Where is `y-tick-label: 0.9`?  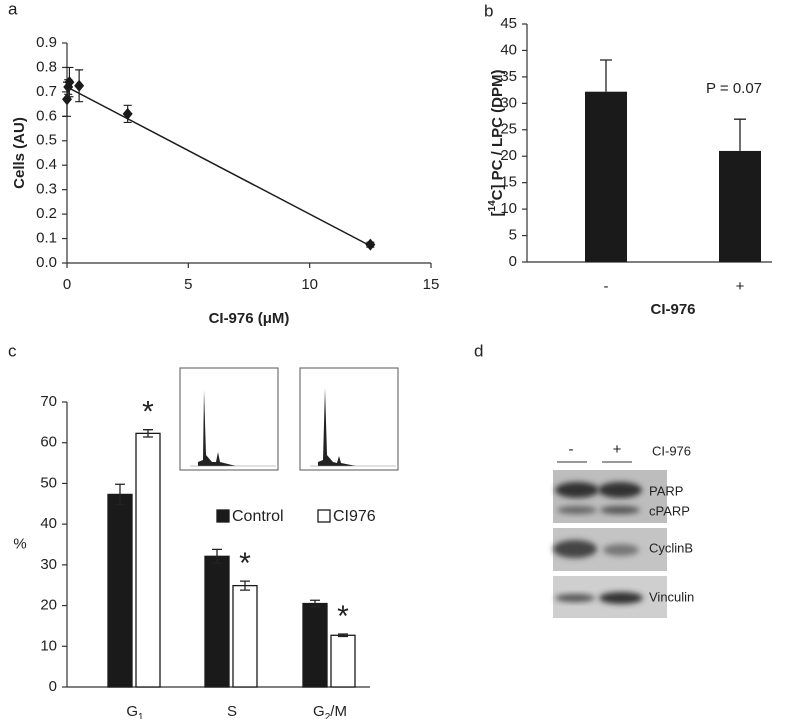 y-tick-label: 0.9 is located at coordinates (46, 42).